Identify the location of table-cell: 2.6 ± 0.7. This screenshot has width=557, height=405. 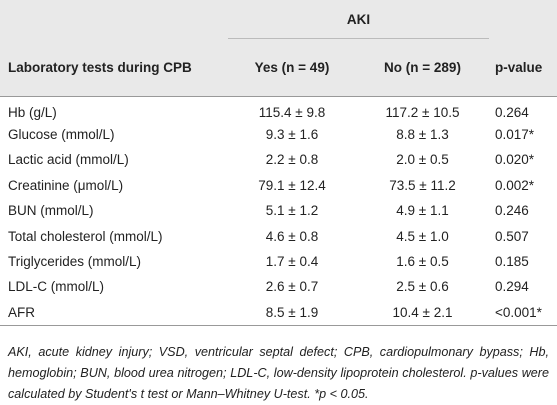
(292, 287).